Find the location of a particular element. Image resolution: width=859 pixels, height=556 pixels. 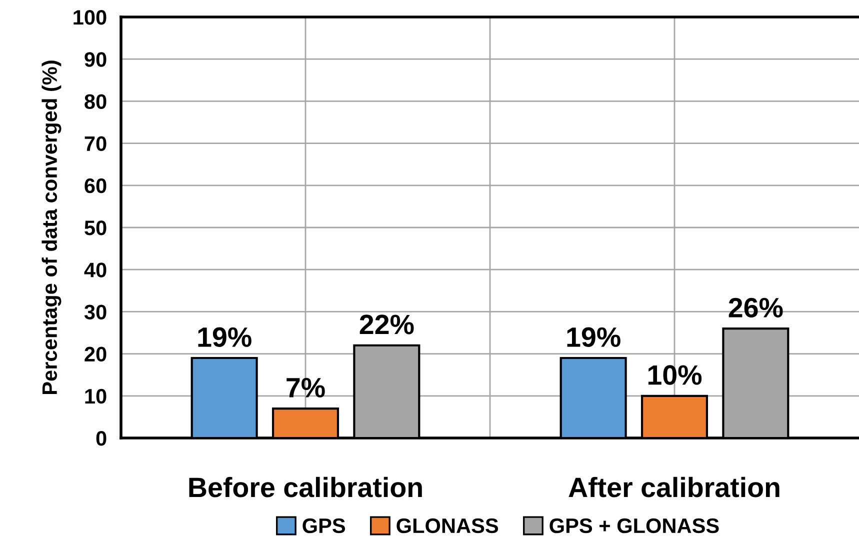

y-tick-label: 50 is located at coordinates (95, 228).